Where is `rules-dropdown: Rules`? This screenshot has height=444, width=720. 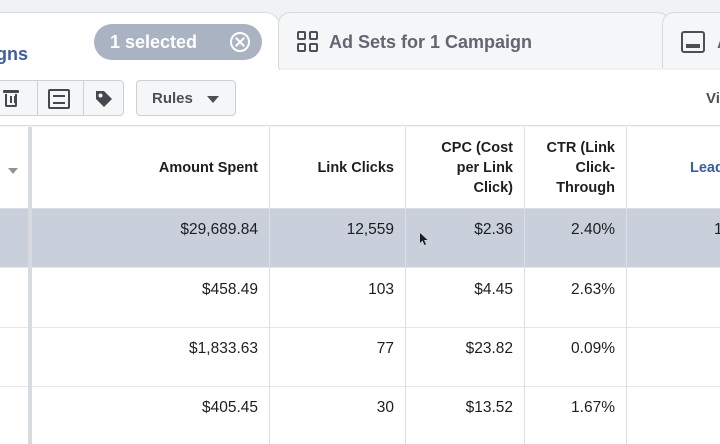
rules-dropdown: Rules is located at coordinates (186, 98).